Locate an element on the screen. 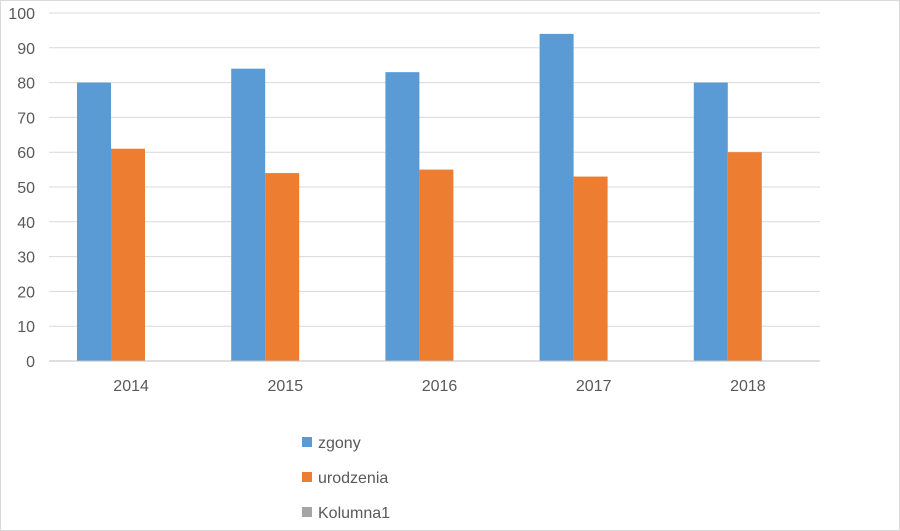 The height and width of the screenshot is (531, 900). y-tick-label: 20 is located at coordinates (26, 292).